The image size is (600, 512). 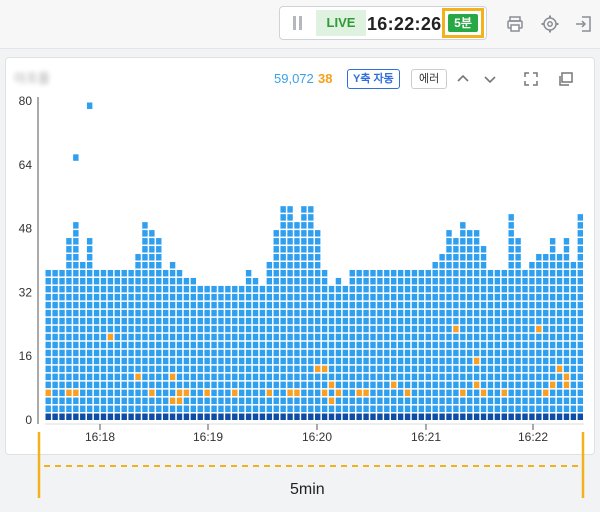 I want to click on y-axis-auto-button: Y축 자동, so click(x=373, y=79).